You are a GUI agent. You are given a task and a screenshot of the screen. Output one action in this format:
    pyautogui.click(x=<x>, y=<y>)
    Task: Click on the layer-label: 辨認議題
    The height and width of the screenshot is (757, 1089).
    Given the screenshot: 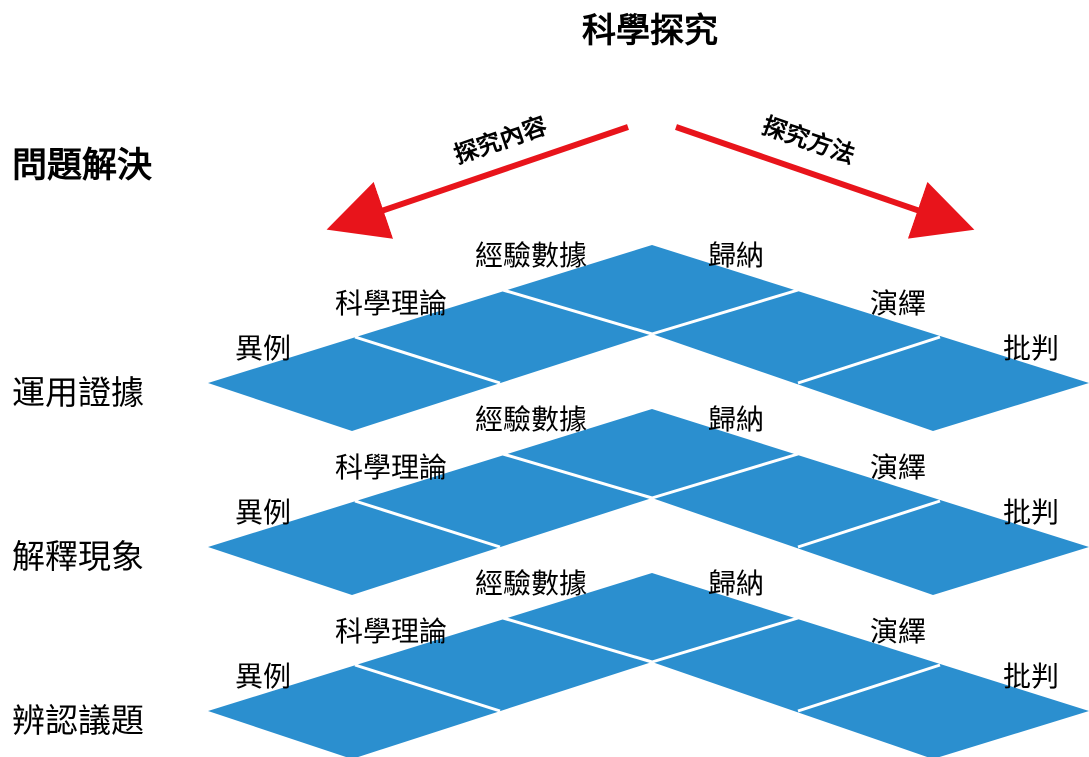 What is the action you would take?
    pyautogui.click(x=78, y=720)
    